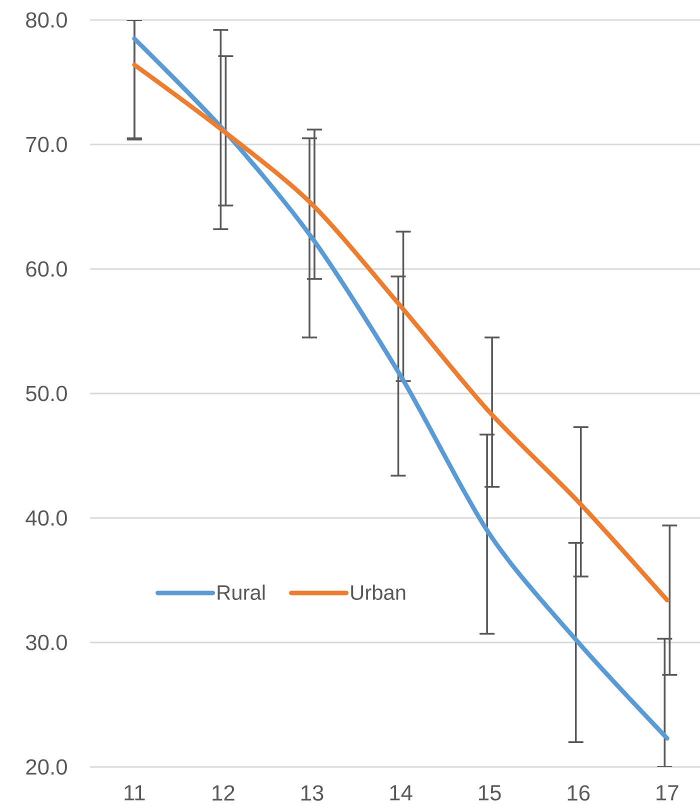 This screenshot has width=700, height=808. I want to click on x-tick-label: 17, so click(667, 792).